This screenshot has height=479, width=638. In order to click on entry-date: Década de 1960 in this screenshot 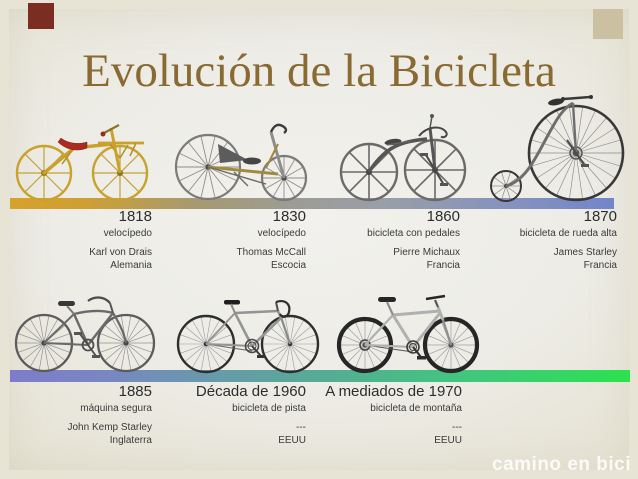, I will do `click(250, 391)`.